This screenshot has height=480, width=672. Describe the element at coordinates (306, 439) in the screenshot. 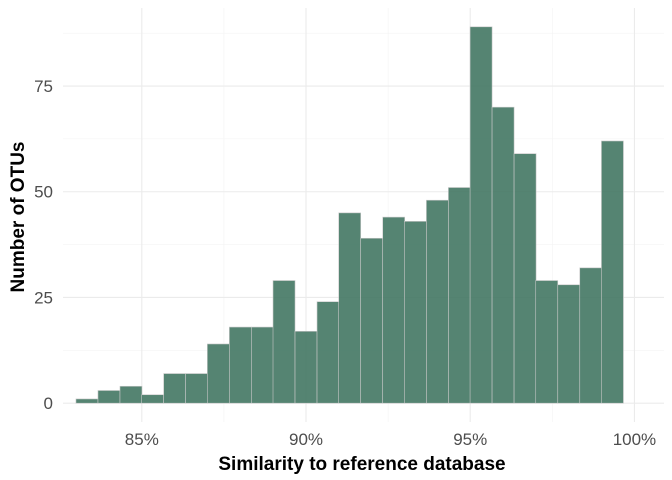

I see `x-tick-label: 90%` at that location.